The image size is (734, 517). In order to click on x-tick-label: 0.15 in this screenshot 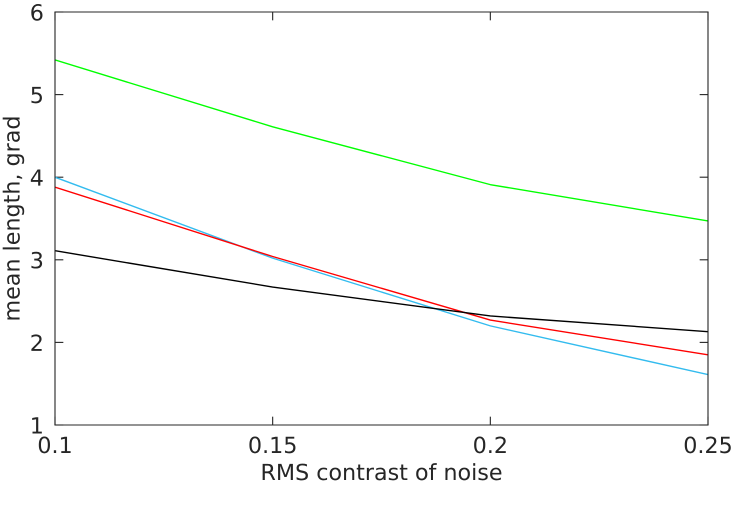, I will do `click(272, 445)`.